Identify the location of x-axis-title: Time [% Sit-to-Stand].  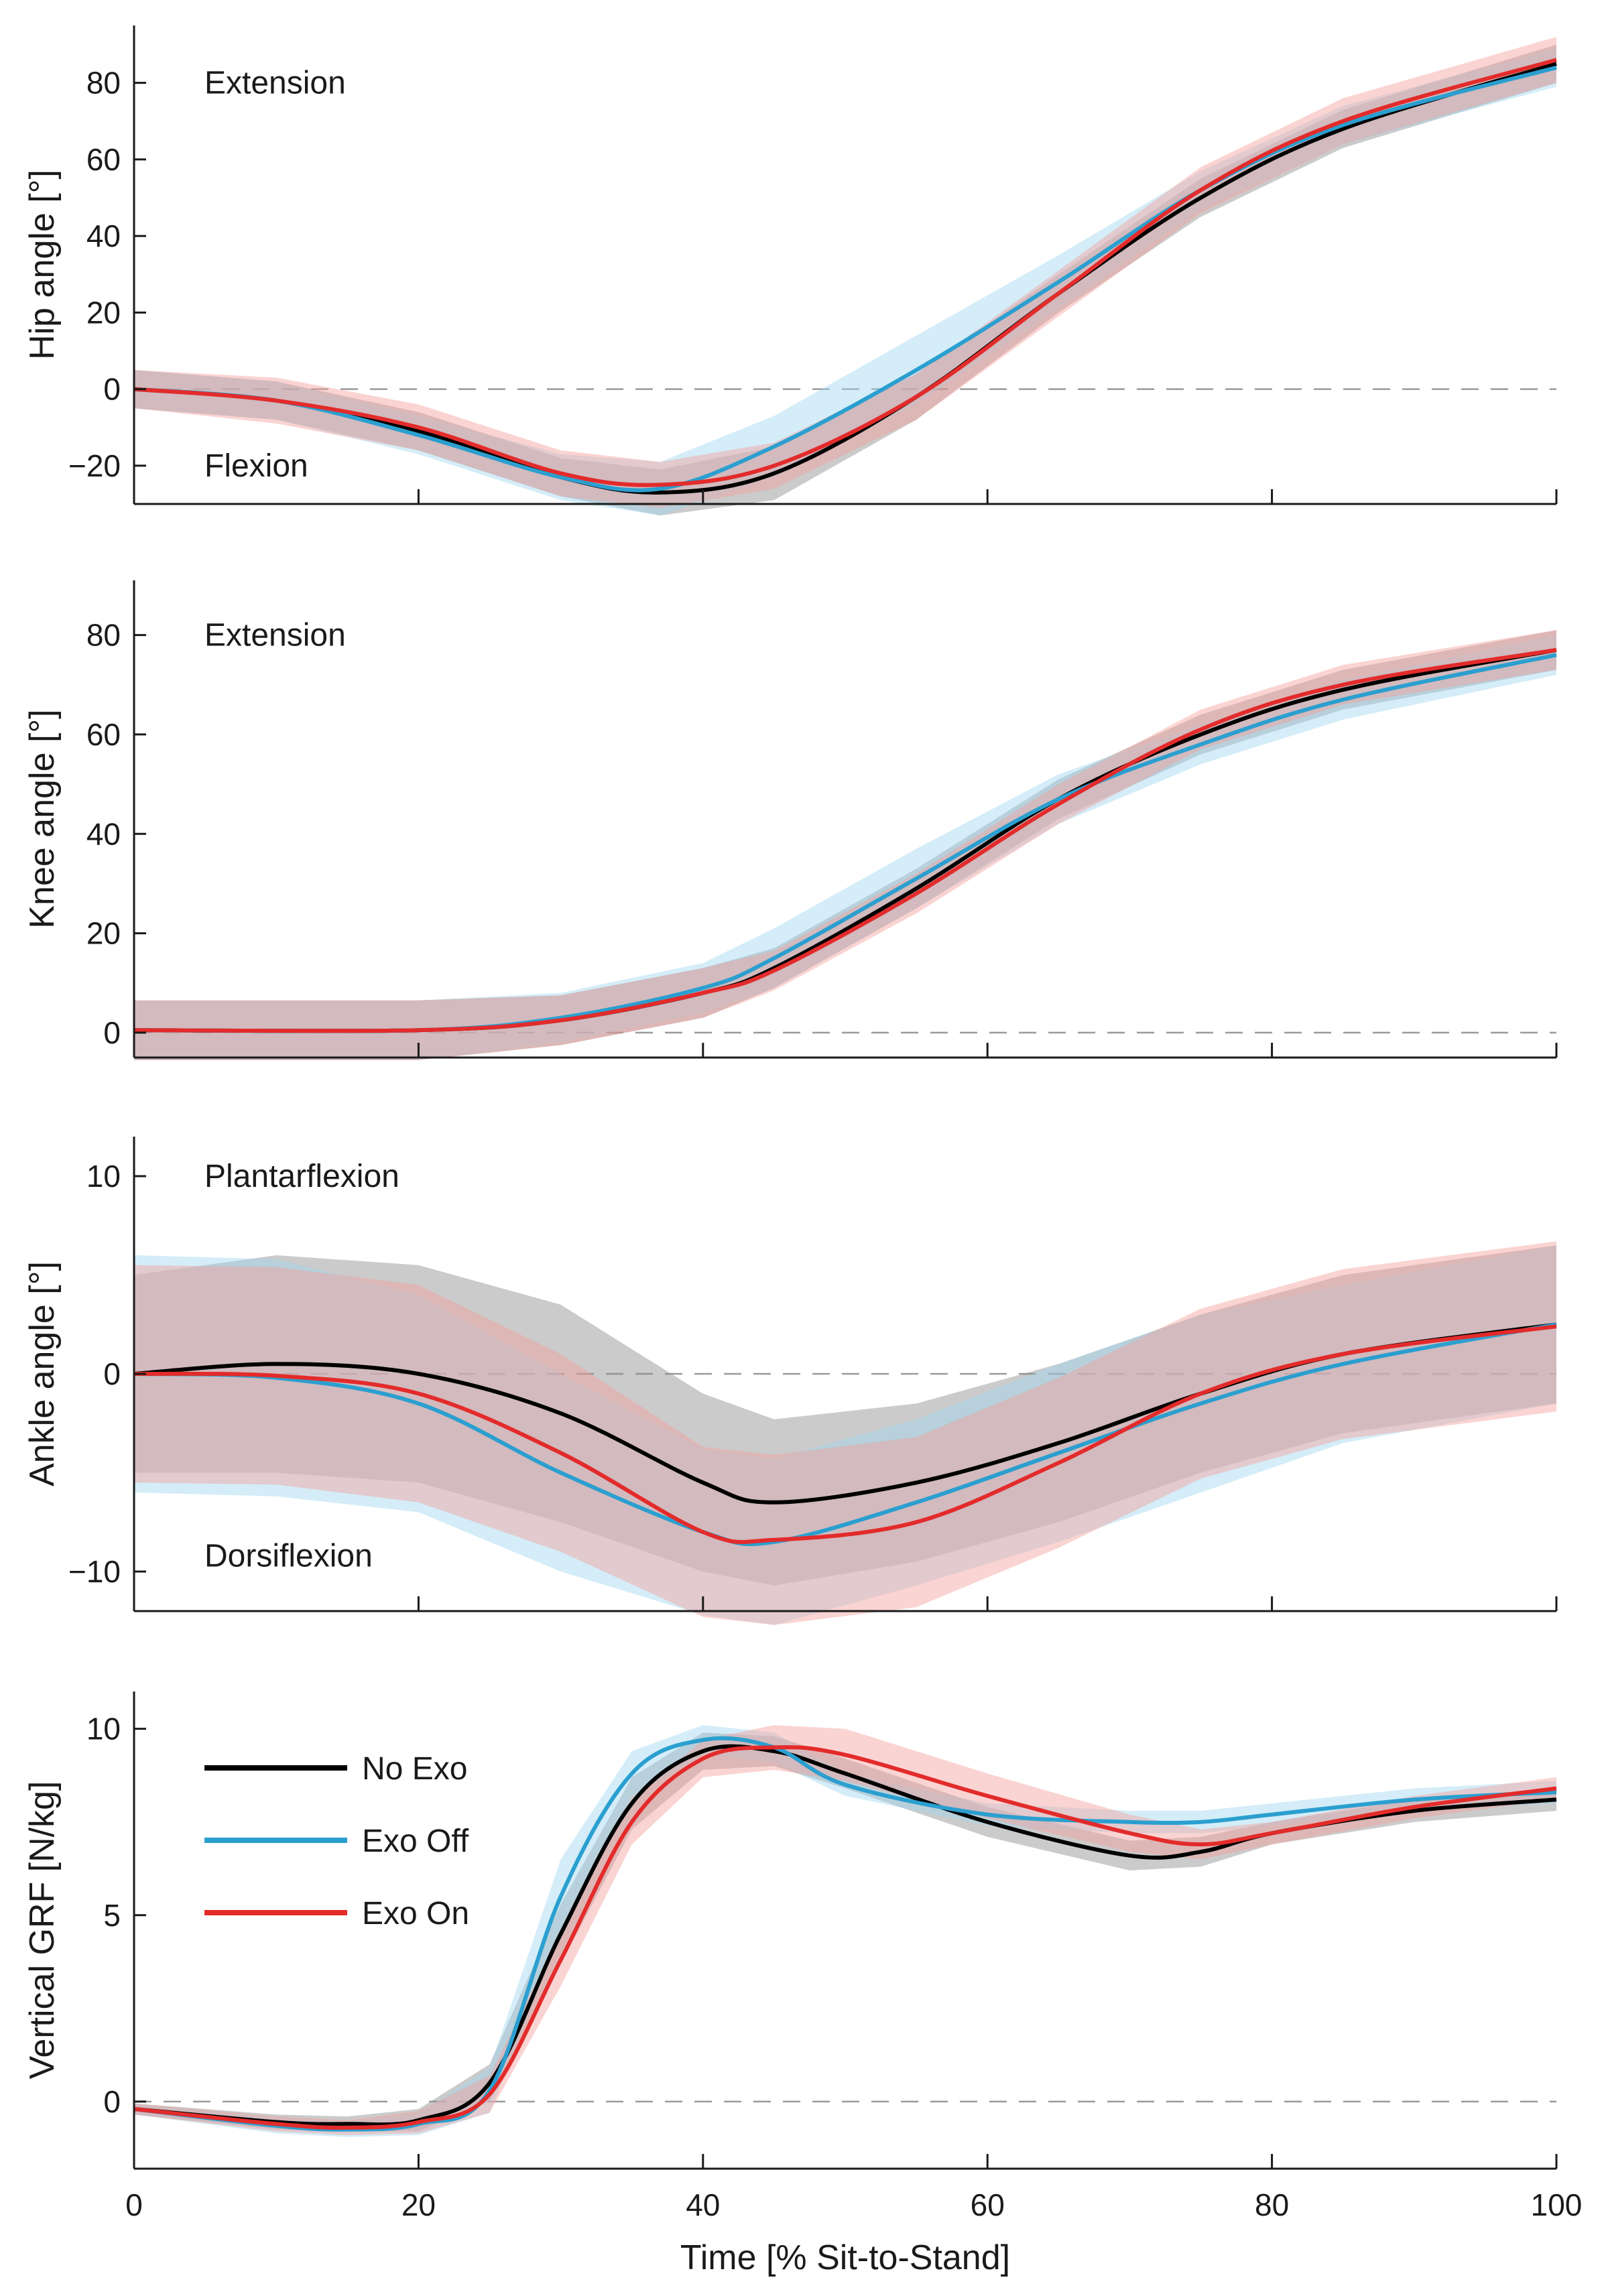
(845, 2257).